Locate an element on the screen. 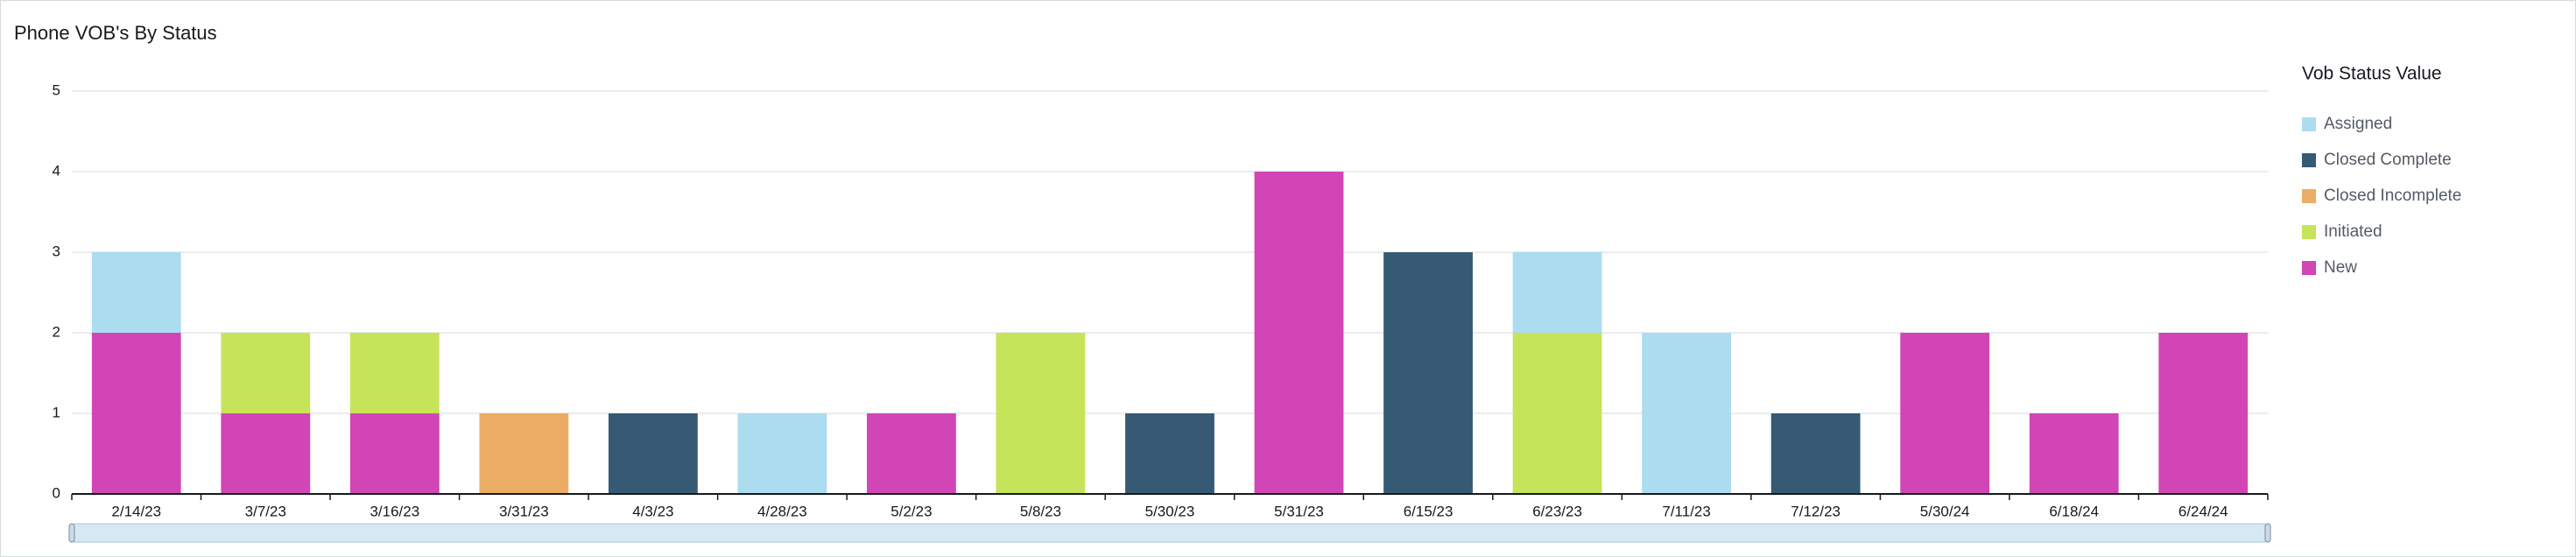  x-tick-label: 6/23/23 is located at coordinates (1557, 511).